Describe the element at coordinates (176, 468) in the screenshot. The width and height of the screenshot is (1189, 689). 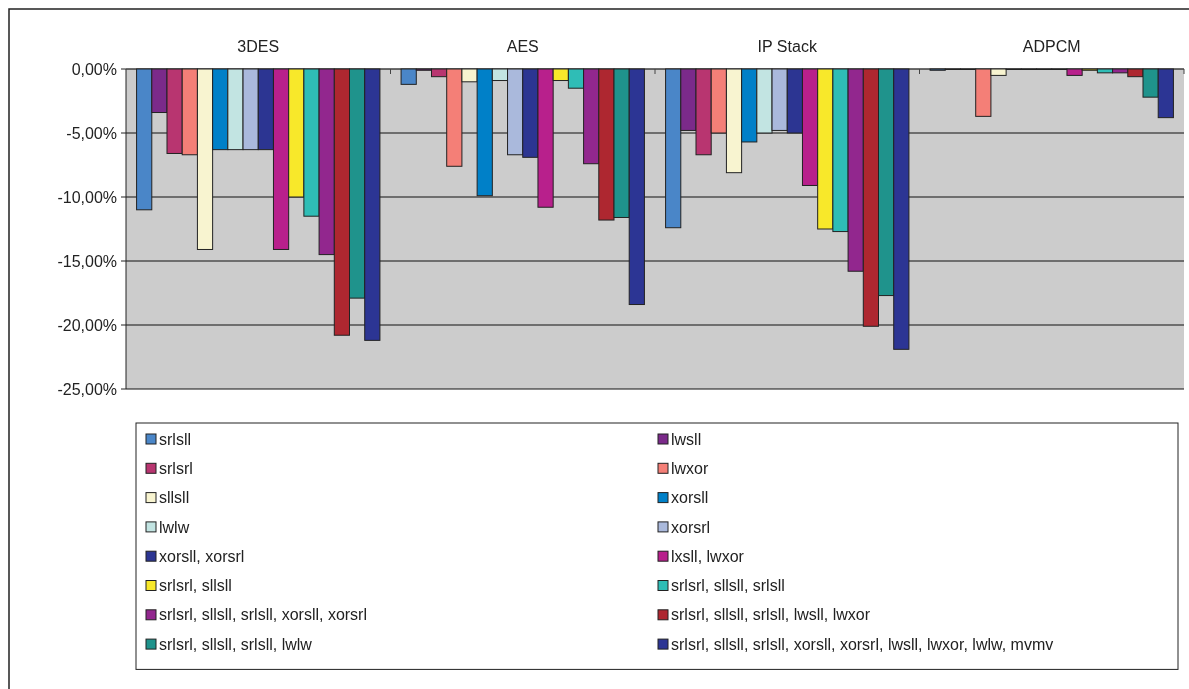
I see `legend-label: srlsrl` at that location.